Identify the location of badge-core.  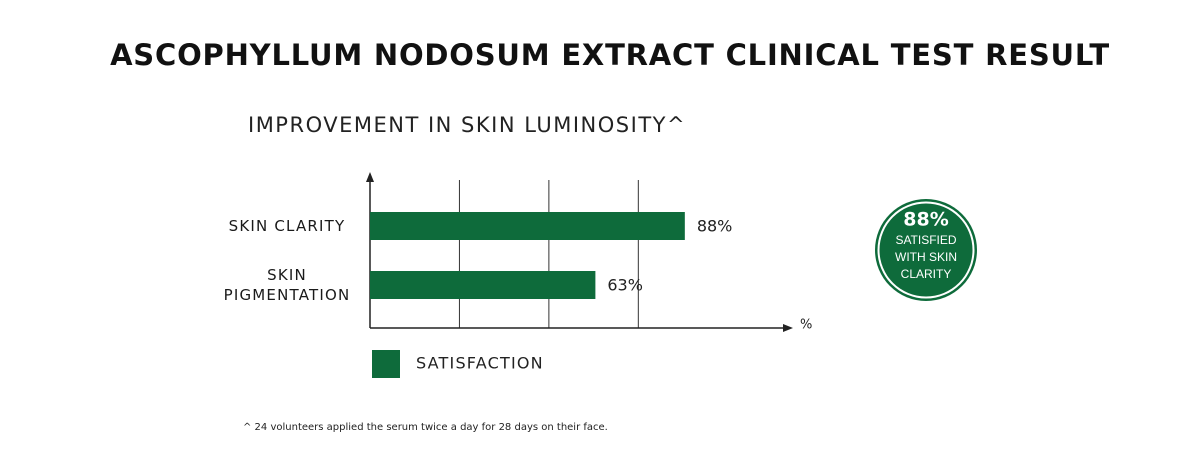
(926, 250).